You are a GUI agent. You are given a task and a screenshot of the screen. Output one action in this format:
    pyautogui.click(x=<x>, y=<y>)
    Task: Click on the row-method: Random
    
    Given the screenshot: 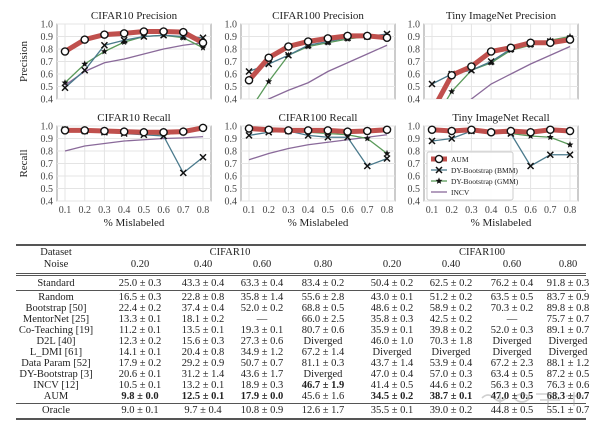 What is the action you would take?
    pyautogui.click(x=56, y=297)
    